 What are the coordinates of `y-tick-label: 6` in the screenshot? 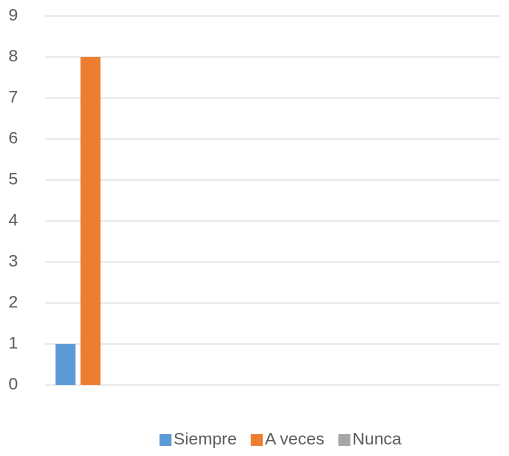 It's located at (13, 137).